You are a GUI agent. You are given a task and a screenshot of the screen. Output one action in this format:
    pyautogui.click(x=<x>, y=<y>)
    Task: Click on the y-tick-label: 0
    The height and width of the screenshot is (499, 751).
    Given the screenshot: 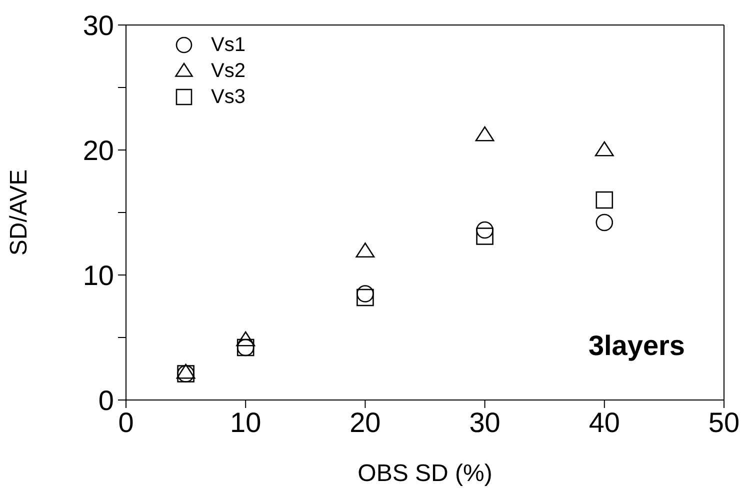 What is the action you would take?
    pyautogui.click(x=106, y=400)
    